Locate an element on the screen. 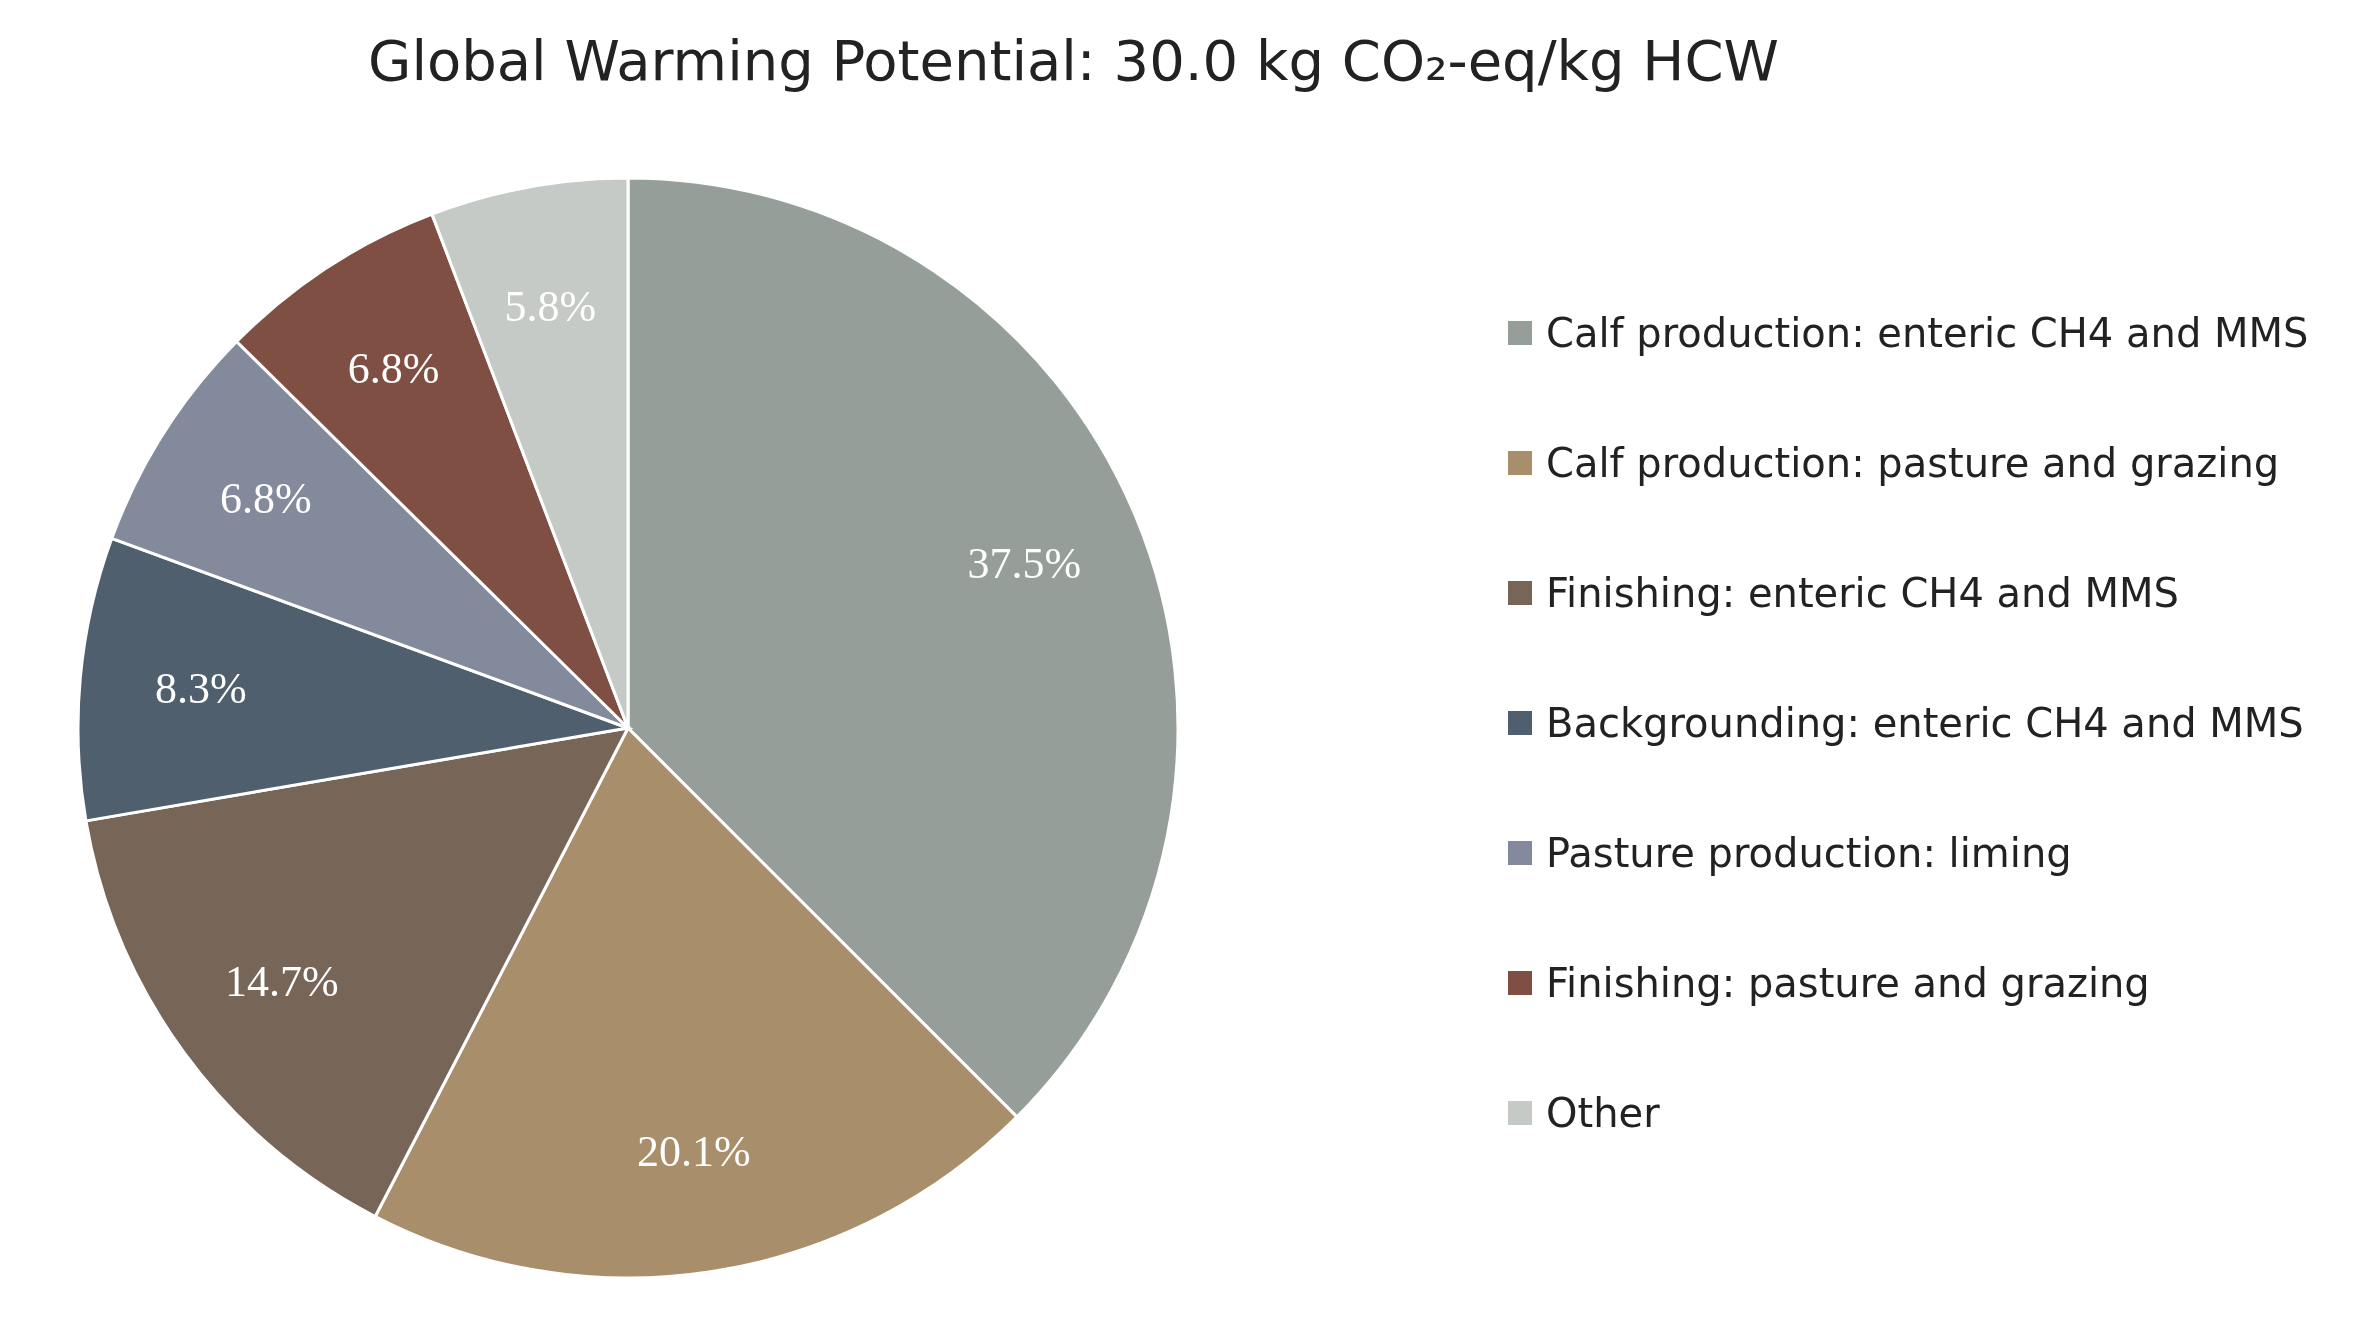  data-label: 14.7% is located at coordinates (281, 981).